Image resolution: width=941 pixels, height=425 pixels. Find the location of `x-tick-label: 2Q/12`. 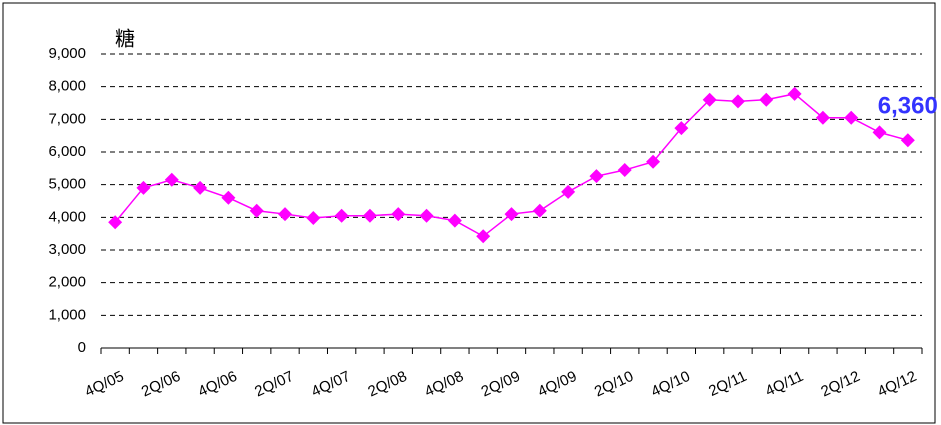

x-tick-label: 2Q/12 is located at coordinates (840, 384).